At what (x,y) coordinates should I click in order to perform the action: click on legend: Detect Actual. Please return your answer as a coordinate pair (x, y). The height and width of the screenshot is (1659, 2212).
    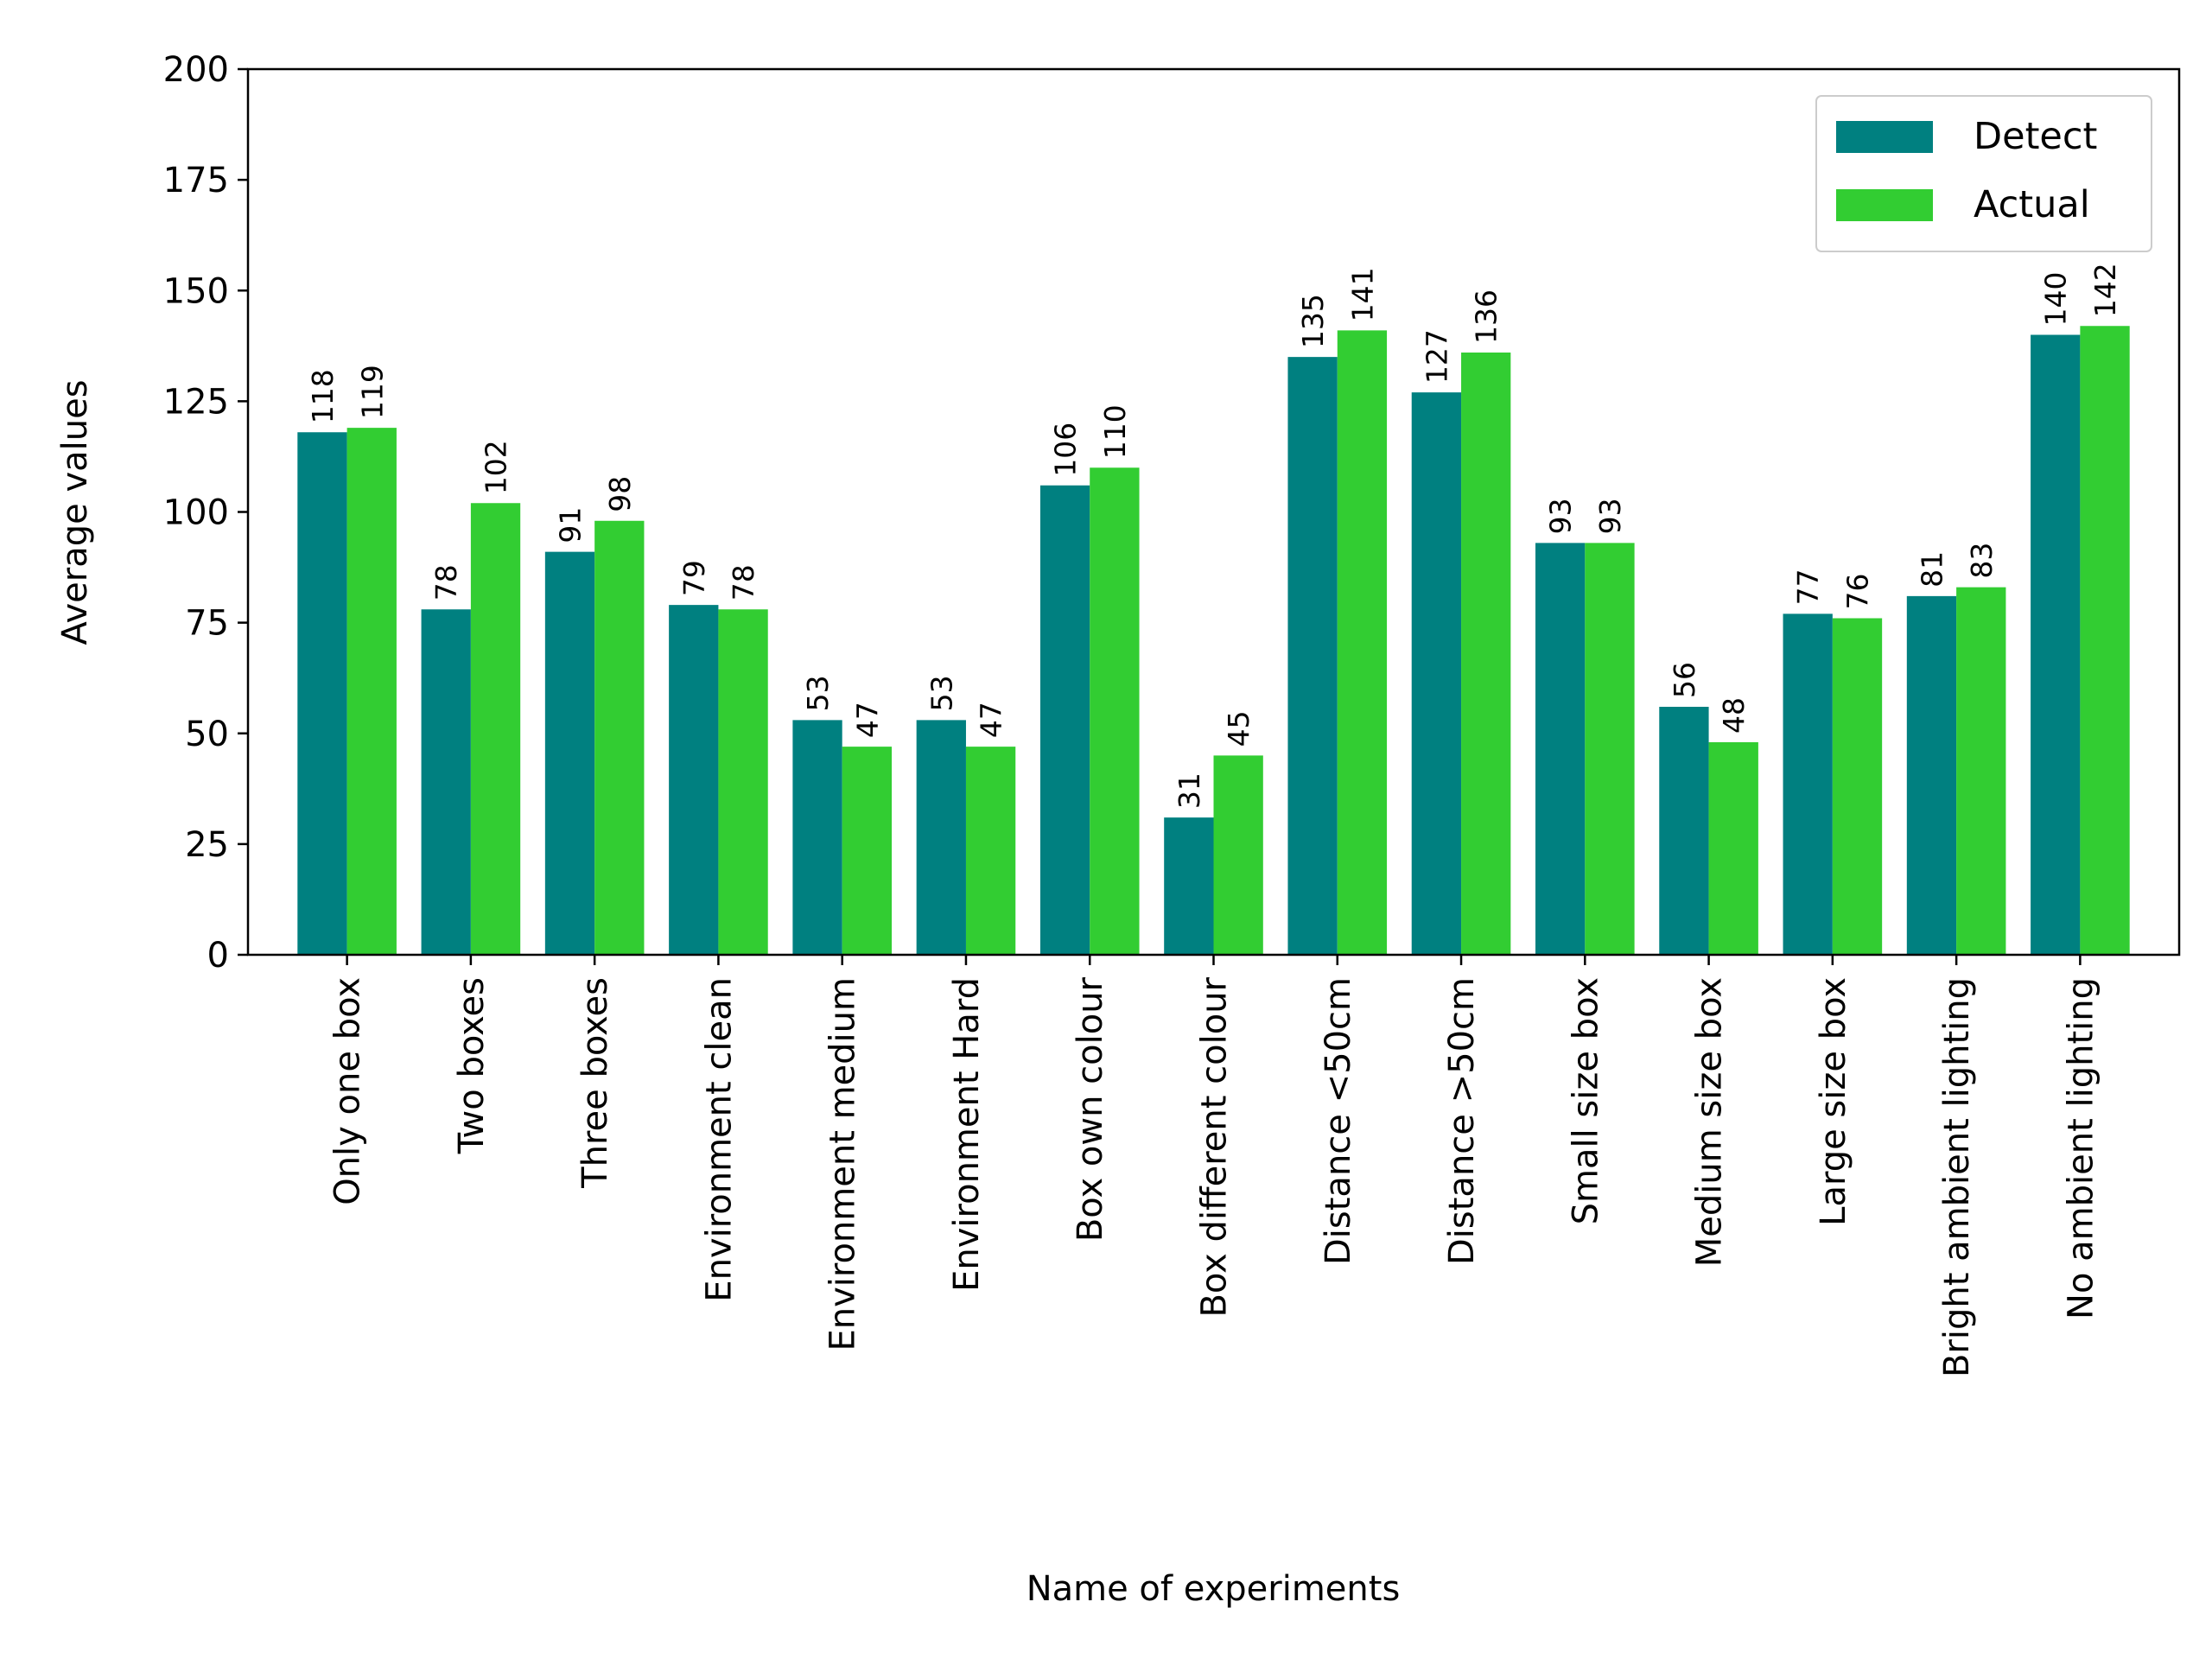
    Looking at the image, I should click on (1983, 173).